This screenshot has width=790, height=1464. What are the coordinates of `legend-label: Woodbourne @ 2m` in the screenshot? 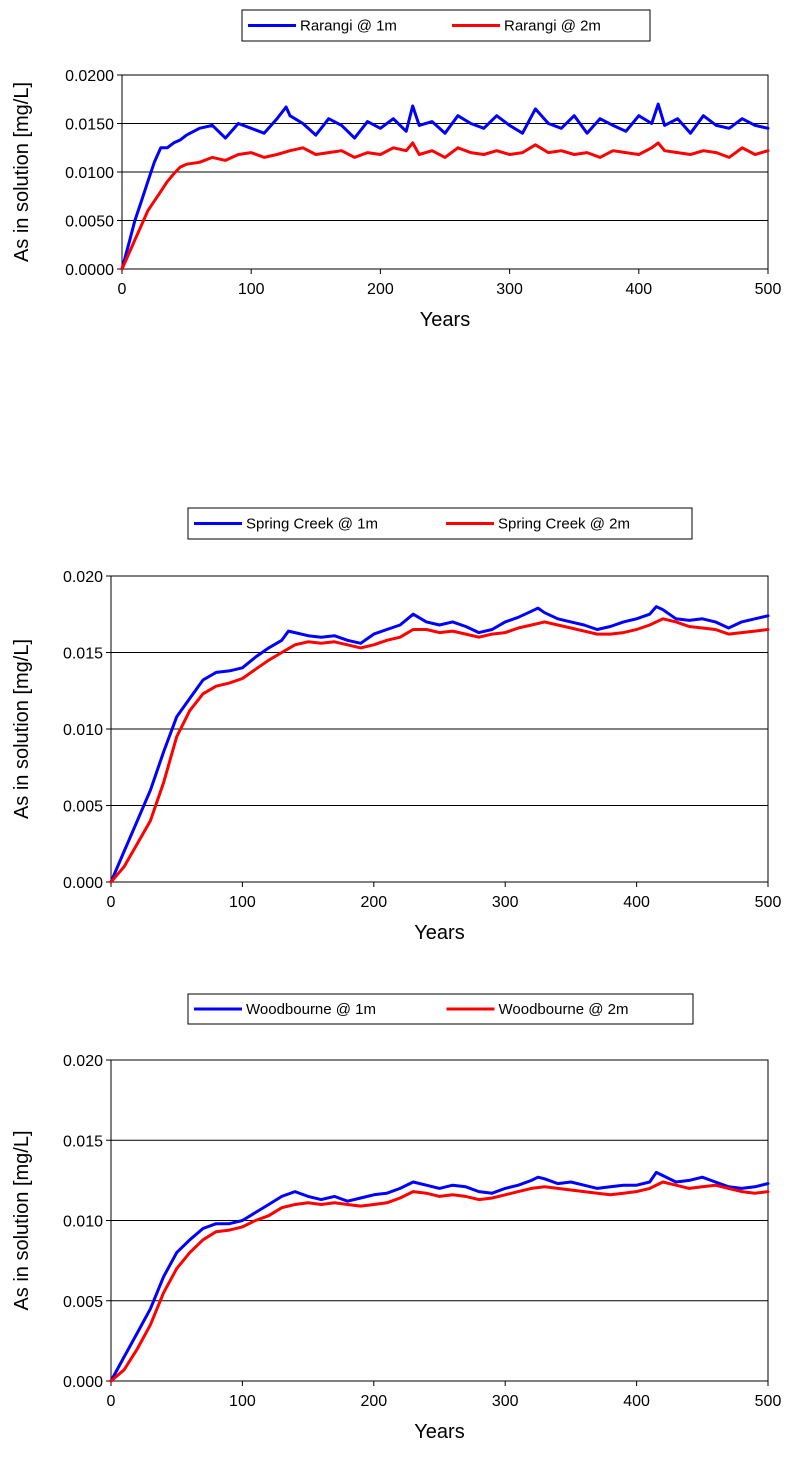 It's located at (564, 1009).